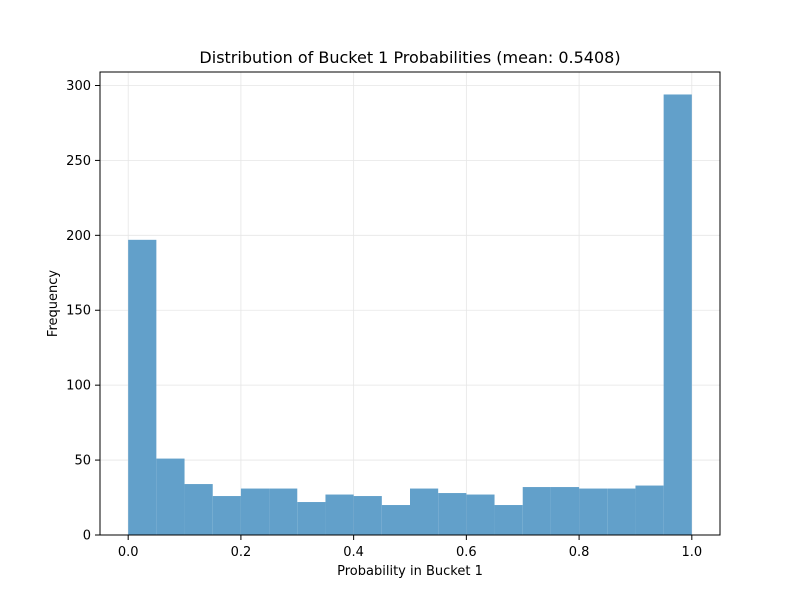 Image resolution: width=800 pixels, height=604 pixels. What do you see at coordinates (78, 236) in the screenshot?
I see `y-tick-label: 200` at bounding box center [78, 236].